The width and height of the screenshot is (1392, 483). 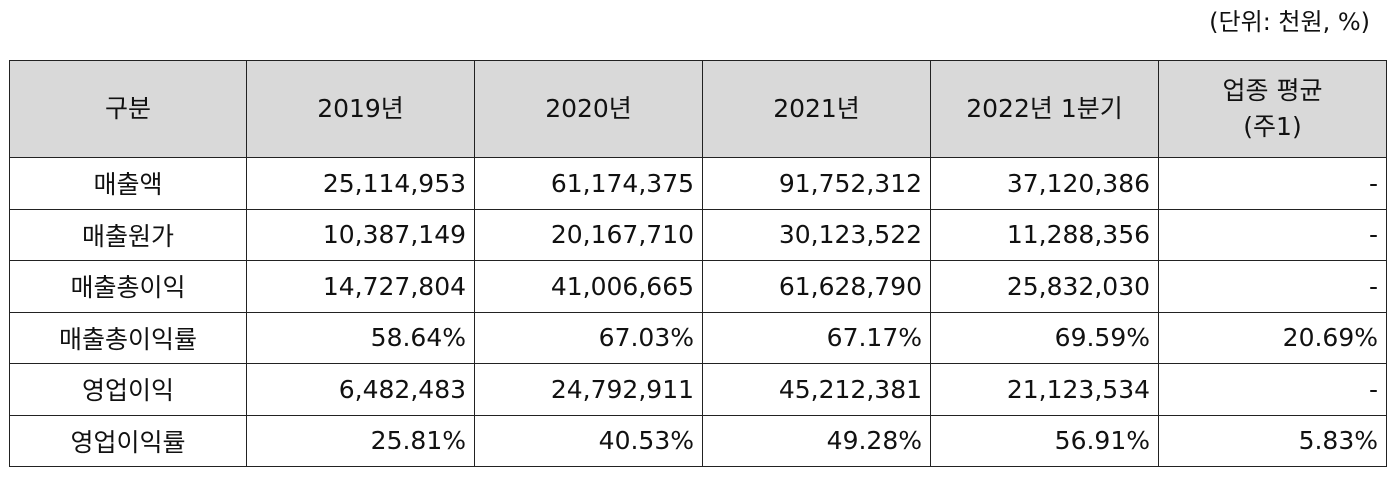 What do you see at coordinates (588, 286) in the screenshot?
I see `cell-2020: 41,006,665` at bounding box center [588, 286].